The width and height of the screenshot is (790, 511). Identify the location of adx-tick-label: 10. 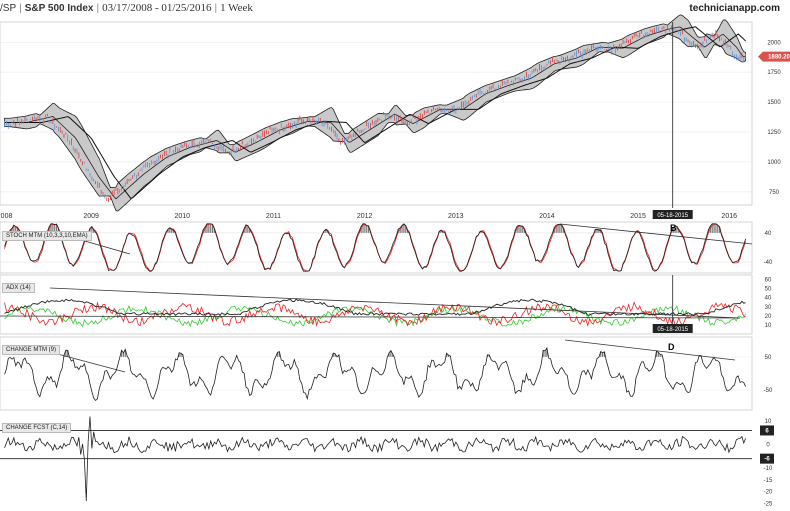
(768, 326).